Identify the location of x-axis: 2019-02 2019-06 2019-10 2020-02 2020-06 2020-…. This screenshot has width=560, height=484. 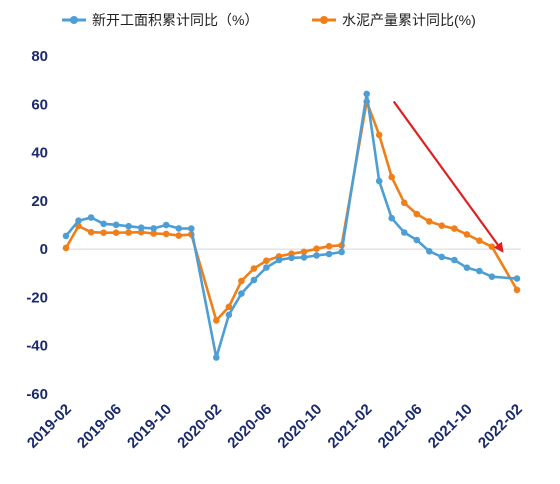
(275, 426).